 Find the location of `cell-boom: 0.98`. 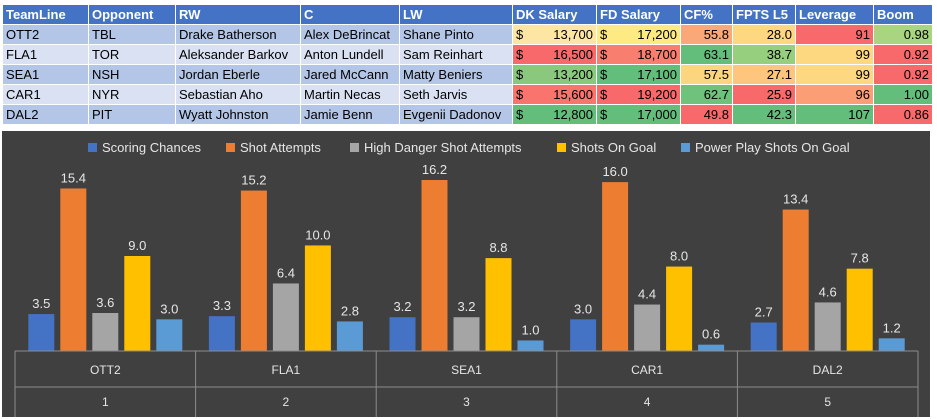

cell-boom: 0.98 is located at coordinates (903, 34).